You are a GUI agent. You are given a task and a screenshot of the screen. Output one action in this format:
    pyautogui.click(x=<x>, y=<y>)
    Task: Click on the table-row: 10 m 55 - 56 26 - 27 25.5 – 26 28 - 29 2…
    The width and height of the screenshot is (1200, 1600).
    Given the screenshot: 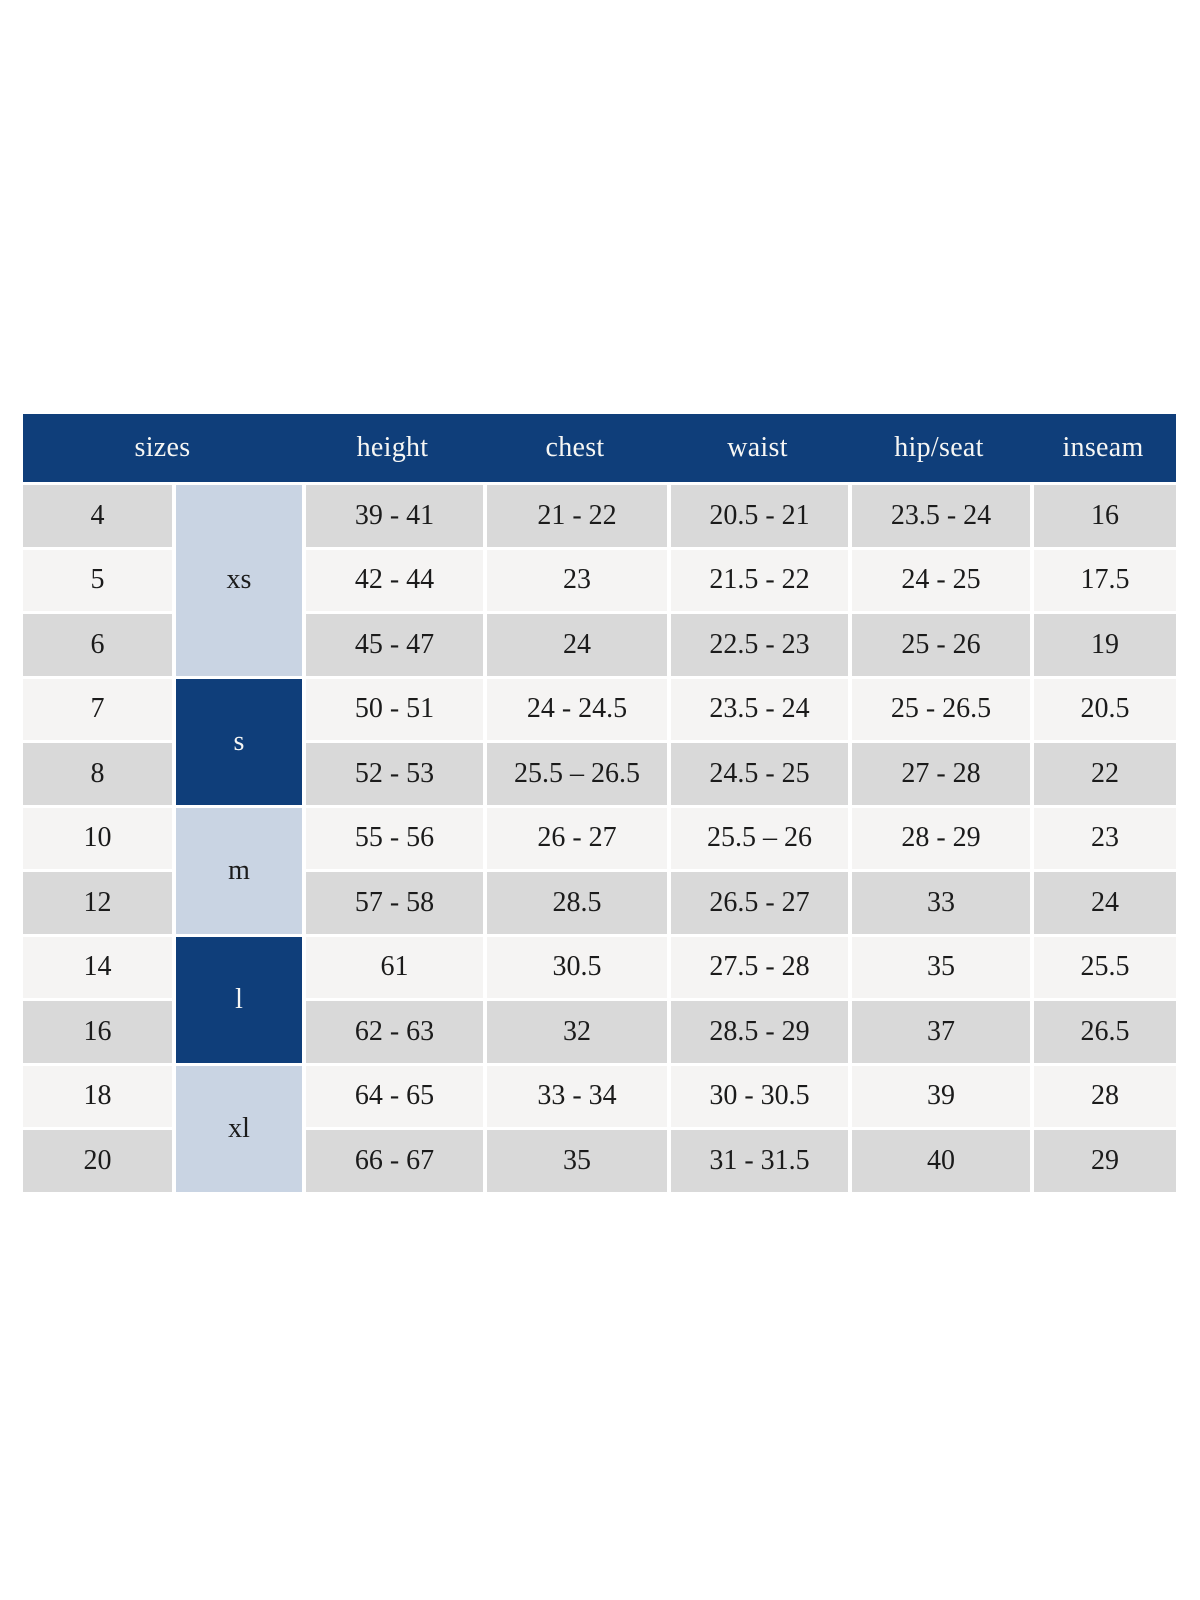 What is the action you would take?
    pyautogui.click(x=599, y=869)
    